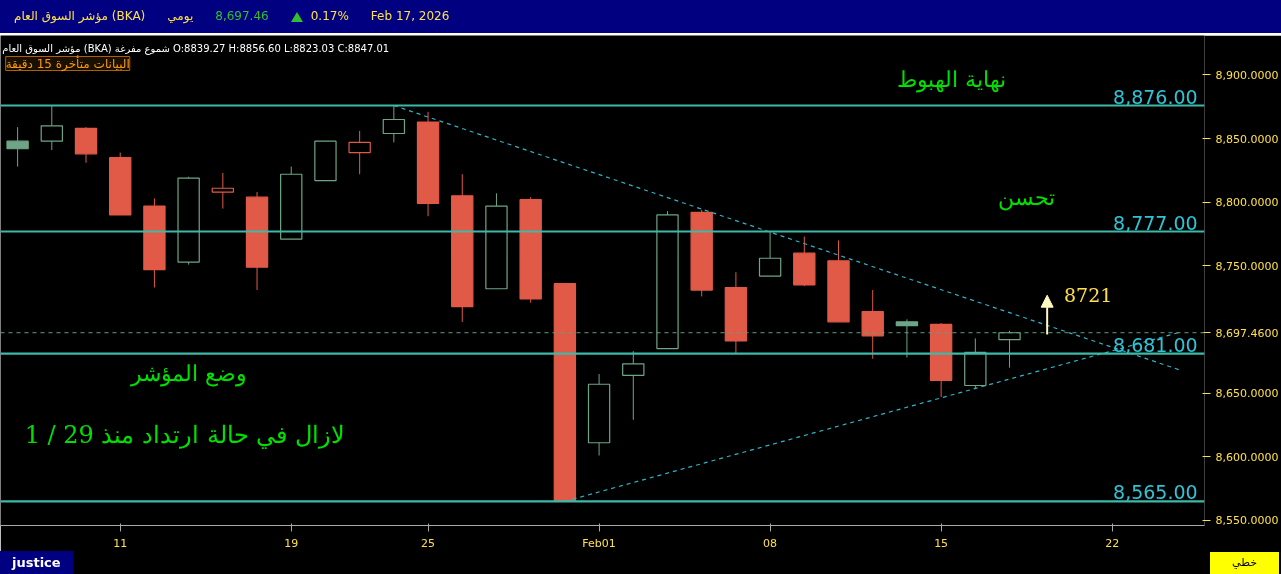 The height and width of the screenshot is (574, 1281). I want to click on x-tick-label: 11, so click(120, 543).